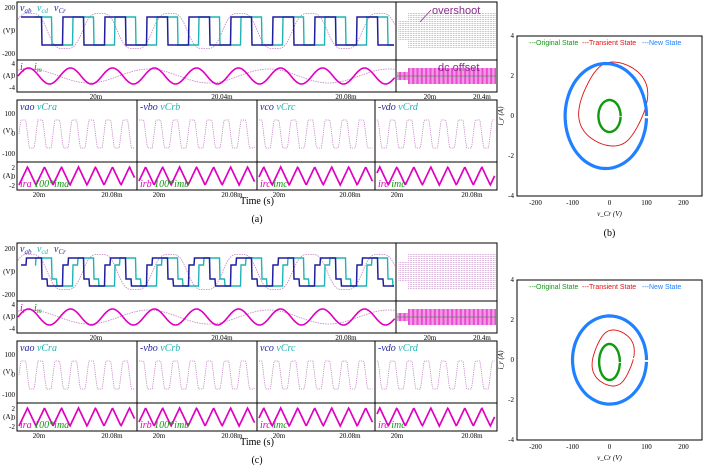 This screenshot has width=720, height=472. I want to click on fig-b-ylabel: i_r (A), so click(501, 116).